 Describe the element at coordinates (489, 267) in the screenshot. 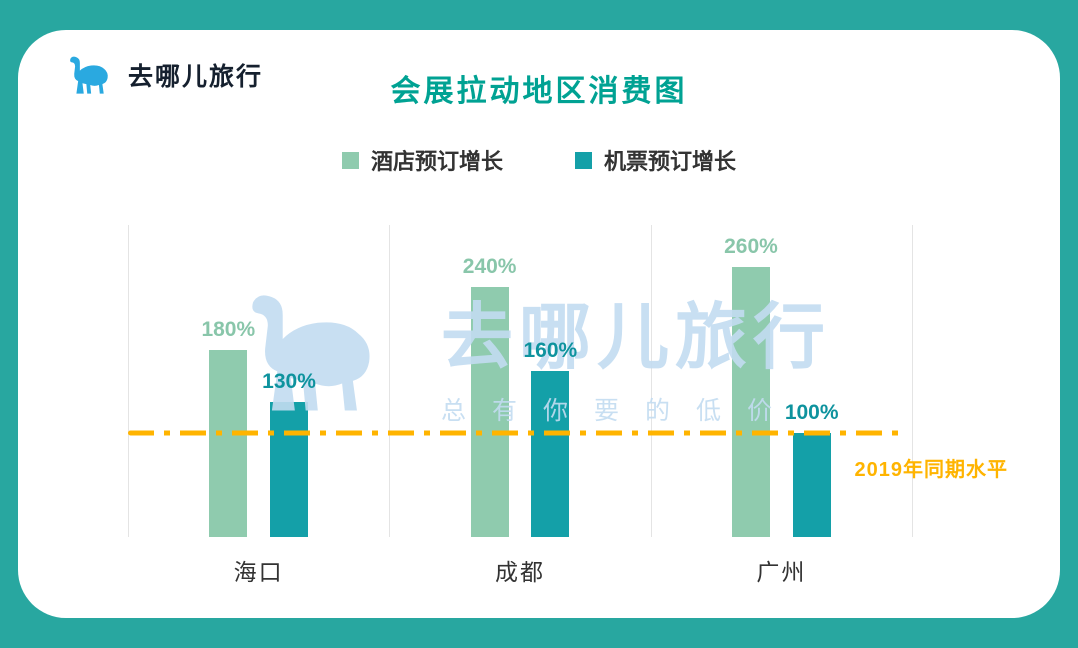

I see `bar-value-label: 240%` at that location.